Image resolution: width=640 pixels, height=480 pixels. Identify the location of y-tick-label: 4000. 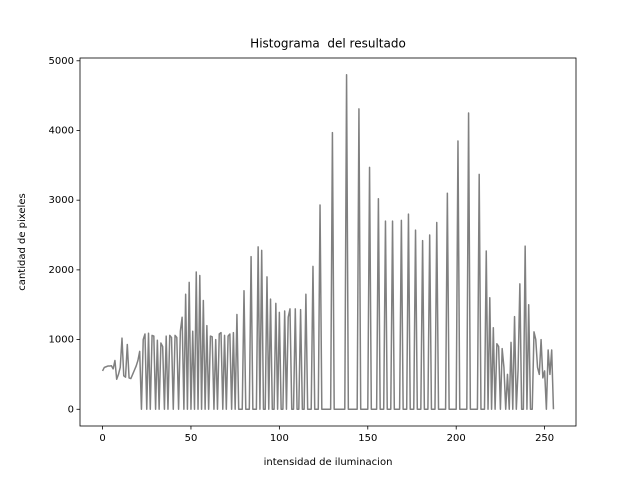
(61, 130).